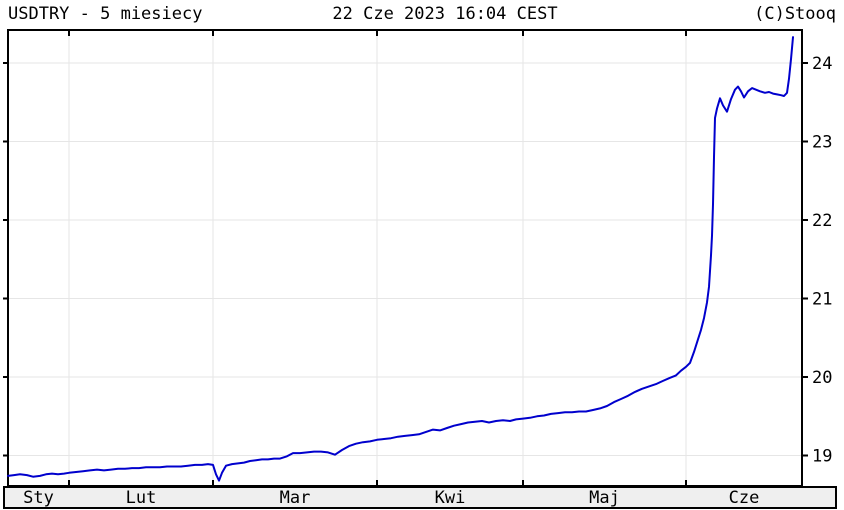  What do you see at coordinates (450, 498) in the screenshot?
I see `month-label: Kwi` at bounding box center [450, 498].